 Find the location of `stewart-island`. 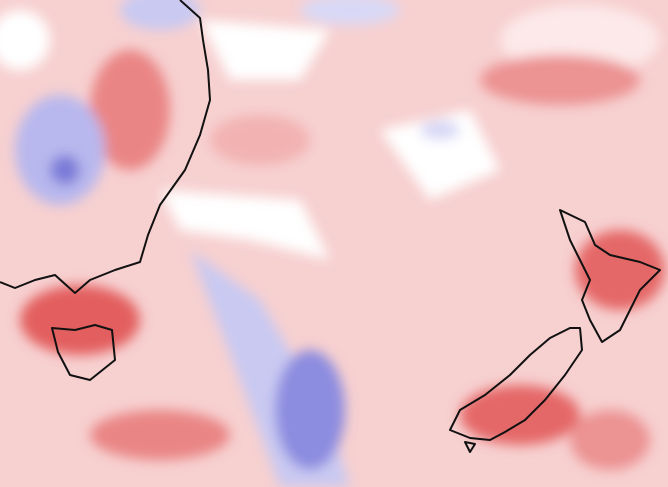

stewart-island is located at coordinates (470, 447).